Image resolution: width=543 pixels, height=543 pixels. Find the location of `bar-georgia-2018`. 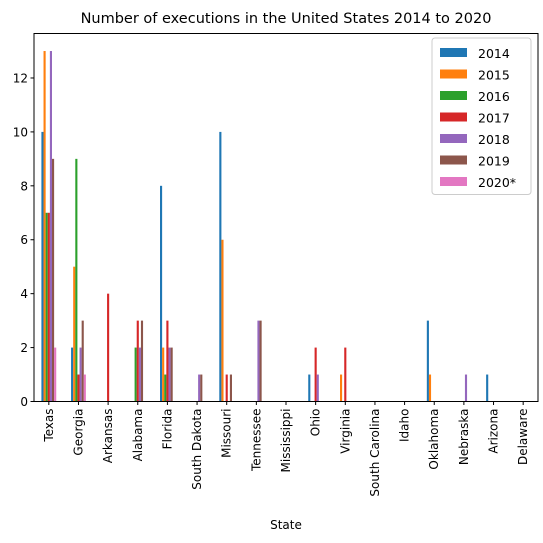

bar-georgia-2018 is located at coordinates (80, 374).